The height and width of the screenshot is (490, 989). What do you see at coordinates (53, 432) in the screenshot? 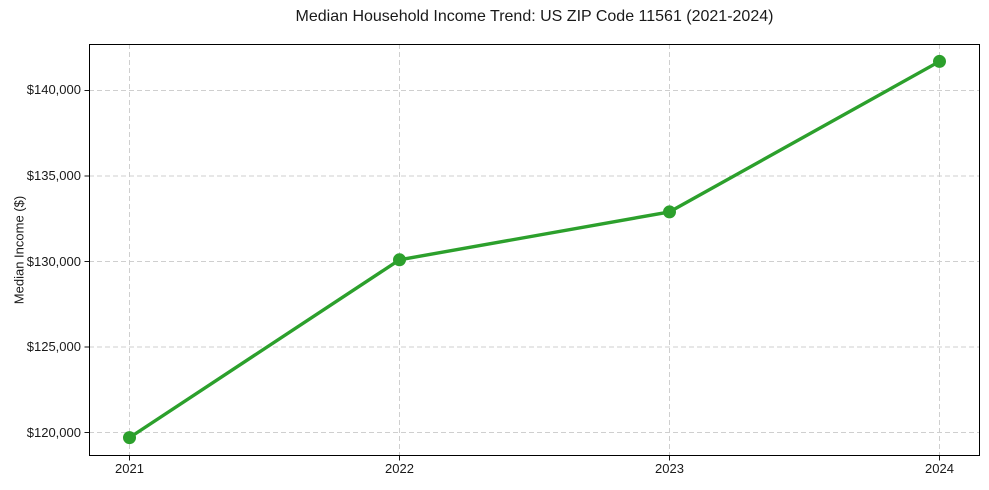
I see `y-tick-label-120000: $120,000` at bounding box center [53, 432].